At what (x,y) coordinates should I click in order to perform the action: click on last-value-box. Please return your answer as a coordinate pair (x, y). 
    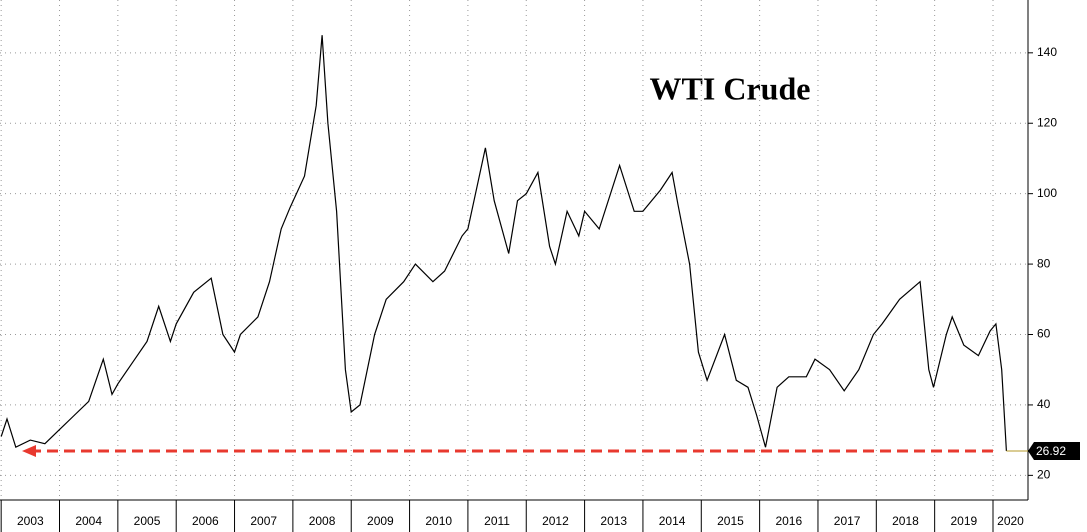
    Looking at the image, I should click on (1054, 450).